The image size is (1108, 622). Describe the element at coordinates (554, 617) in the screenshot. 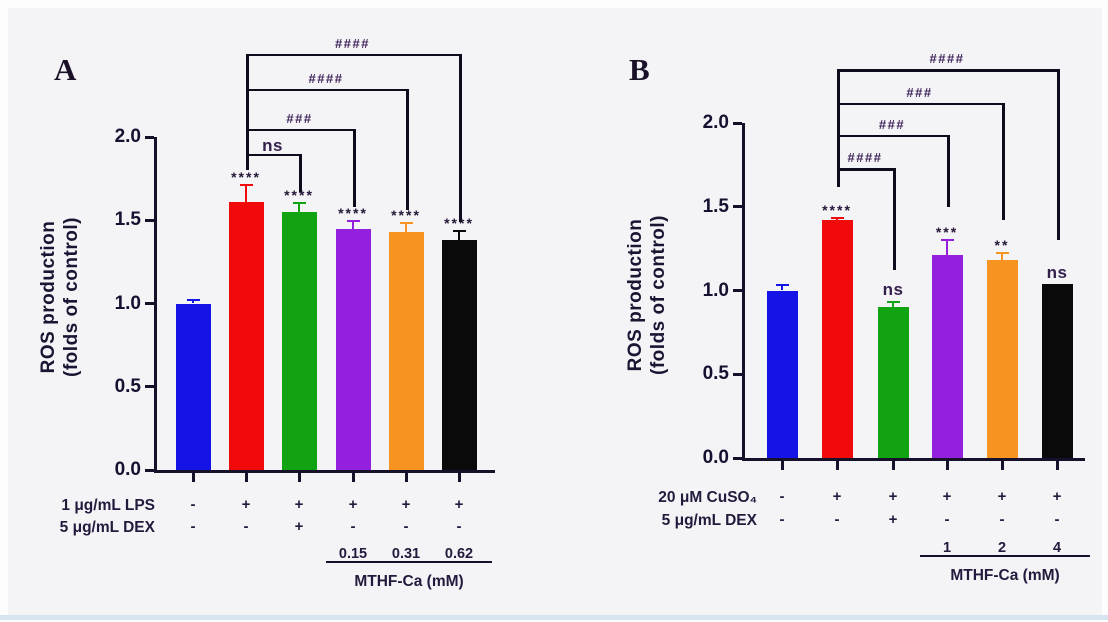

I see `bottom-blue-strip` at that location.